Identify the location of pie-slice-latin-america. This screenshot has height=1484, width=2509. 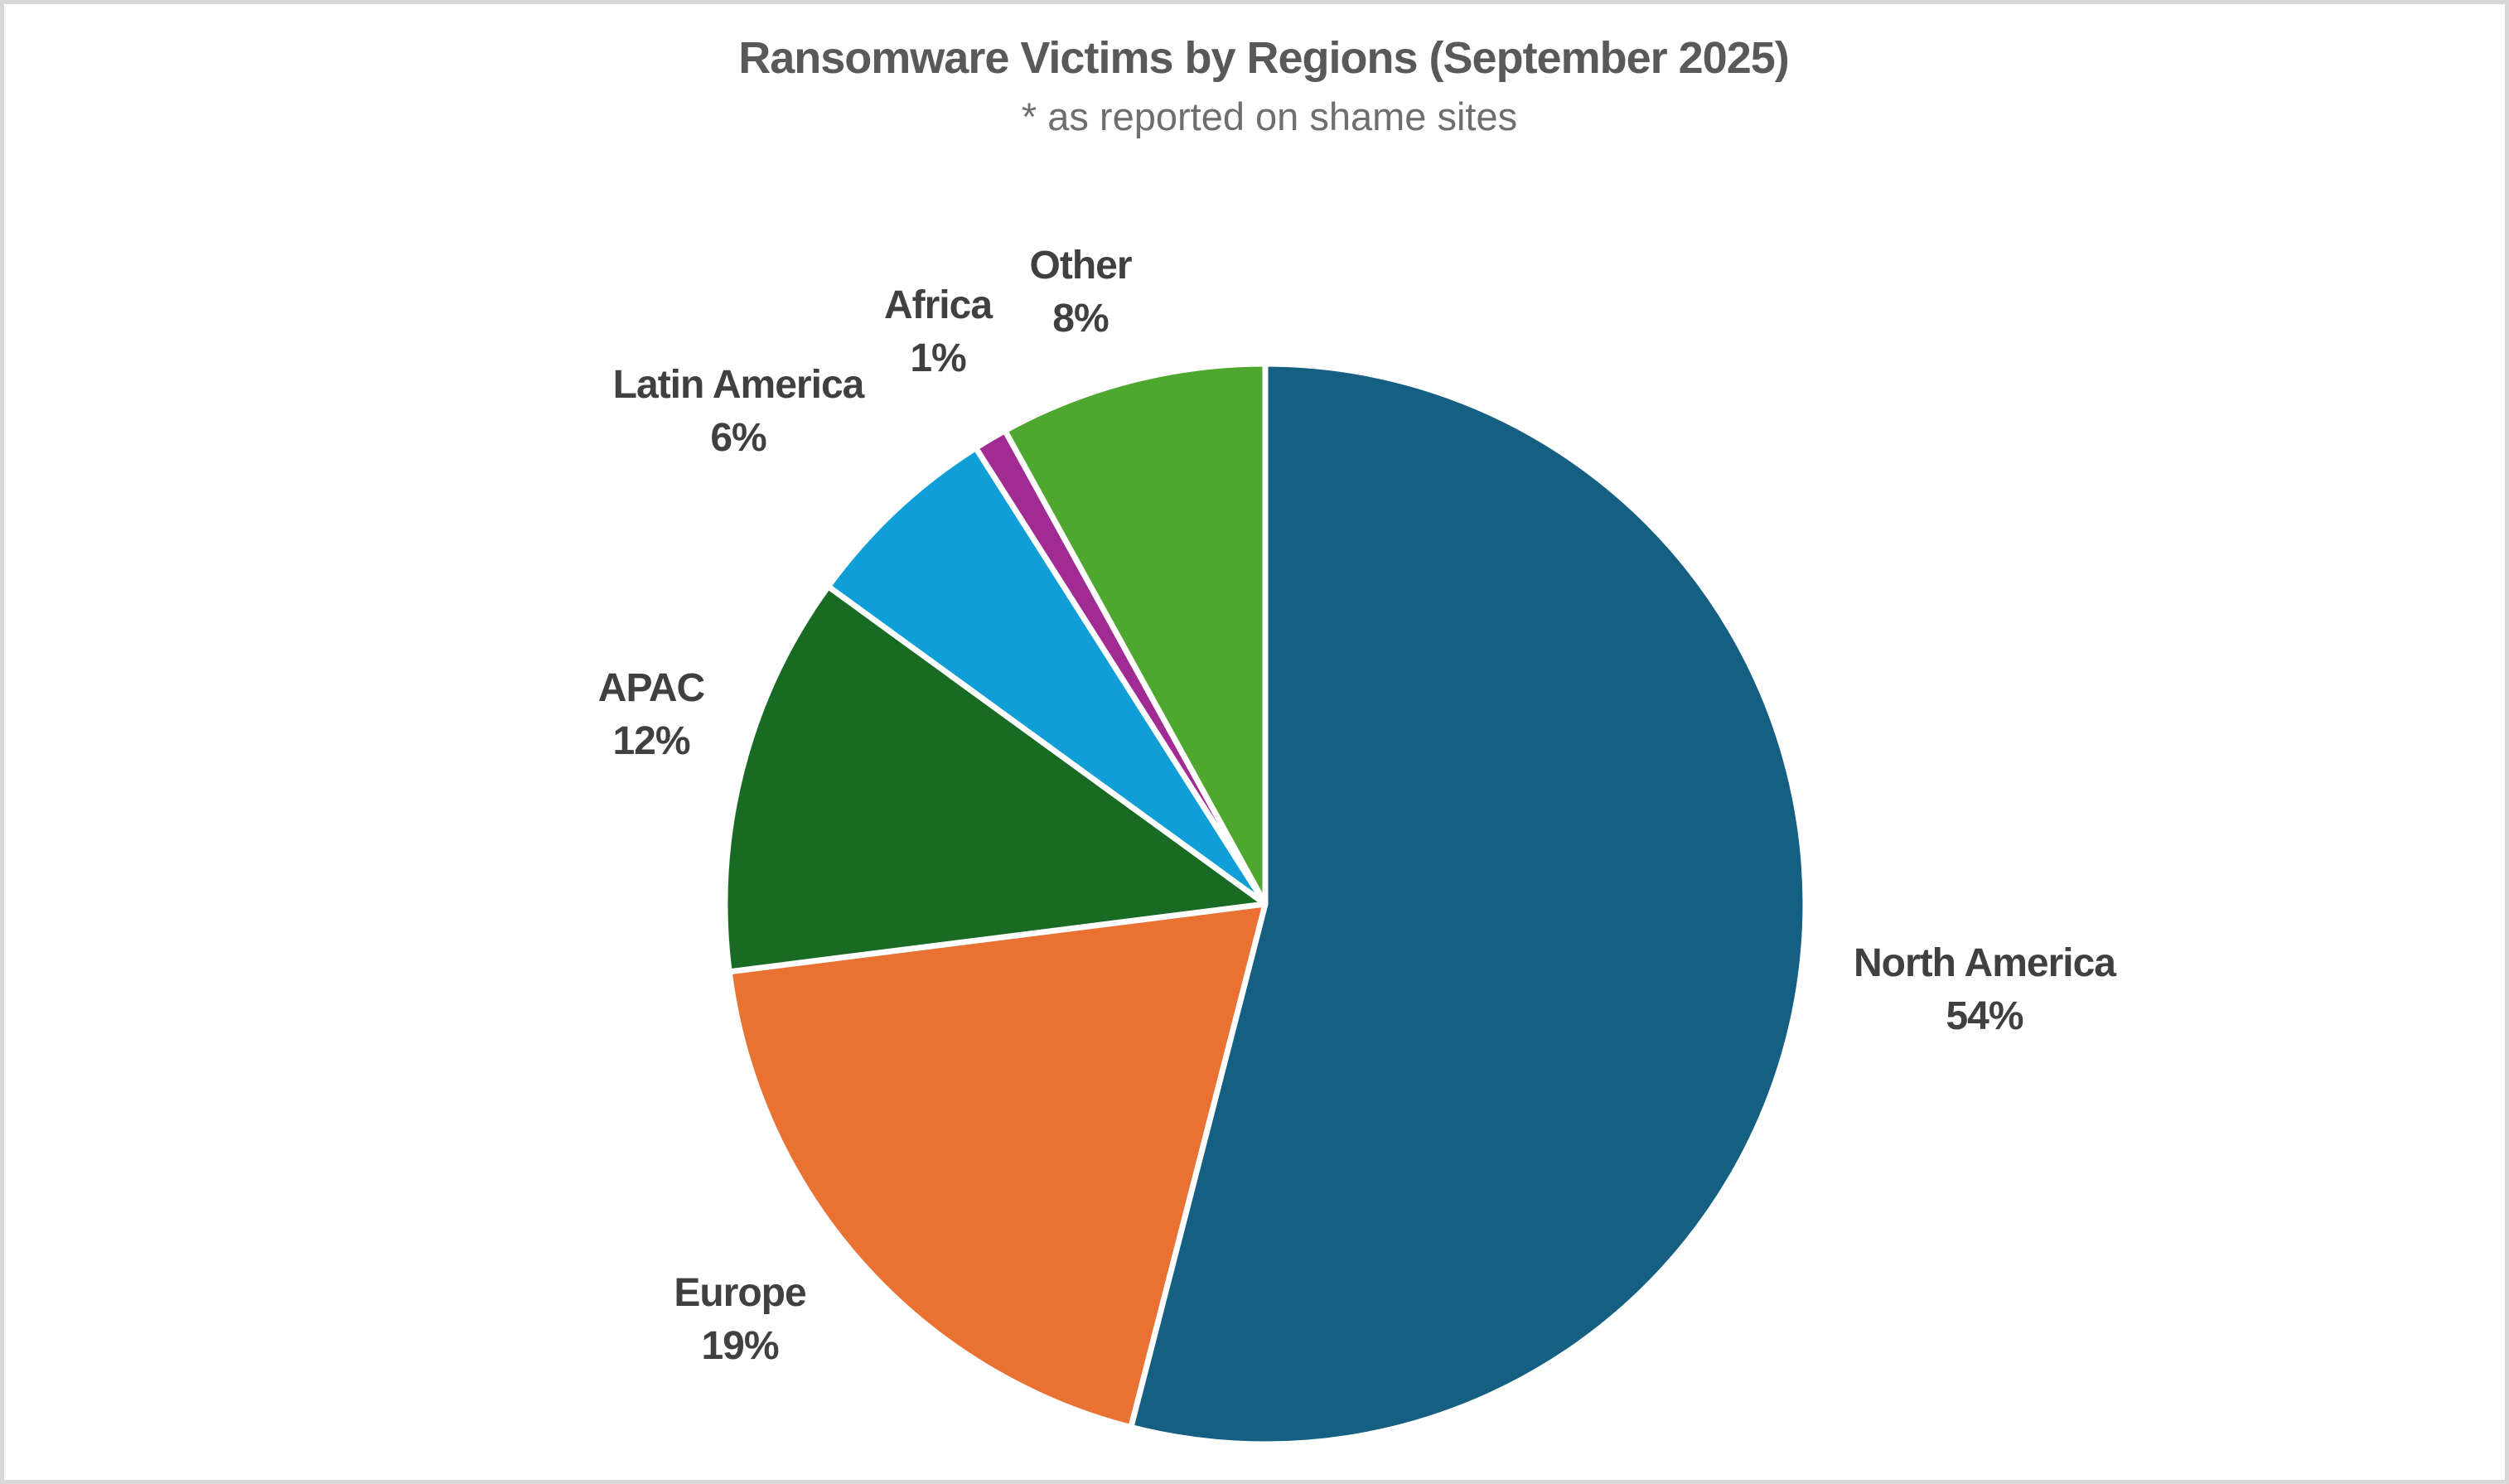
(1047, 676).